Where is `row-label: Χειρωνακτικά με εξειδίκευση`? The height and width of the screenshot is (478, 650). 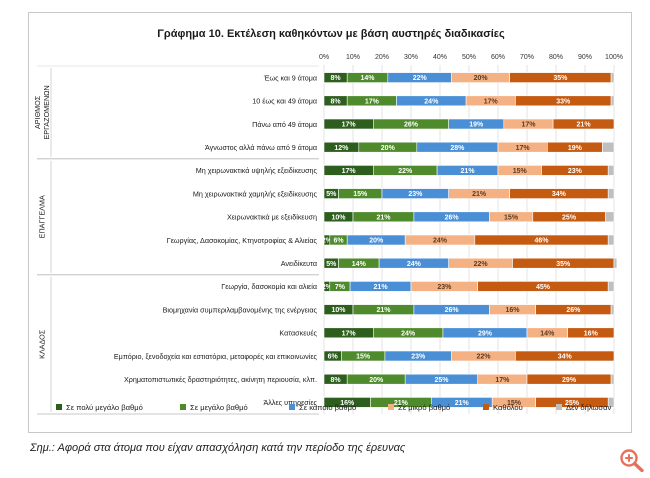 row-label: Χειρωνακτικά με εξειδίκευση is located at coordinates (272, 217).